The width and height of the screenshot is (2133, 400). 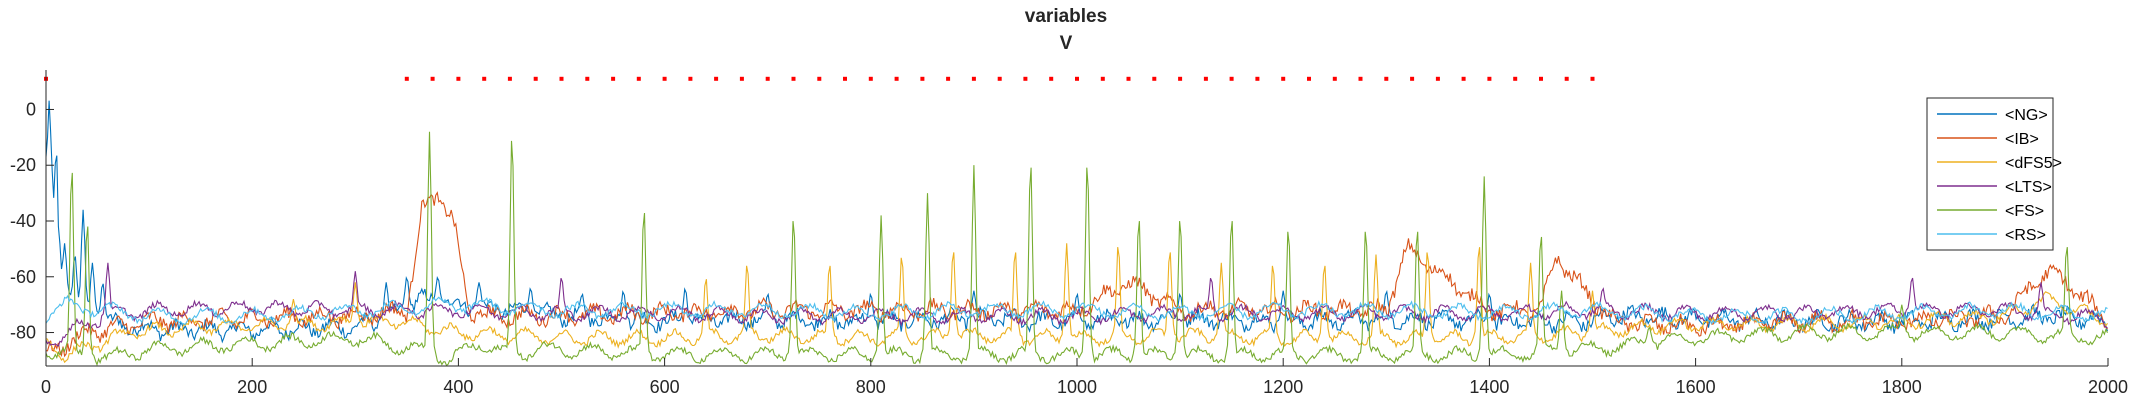 I want to click on legend-label: <dFS5>, so click(x=2033, y=163).